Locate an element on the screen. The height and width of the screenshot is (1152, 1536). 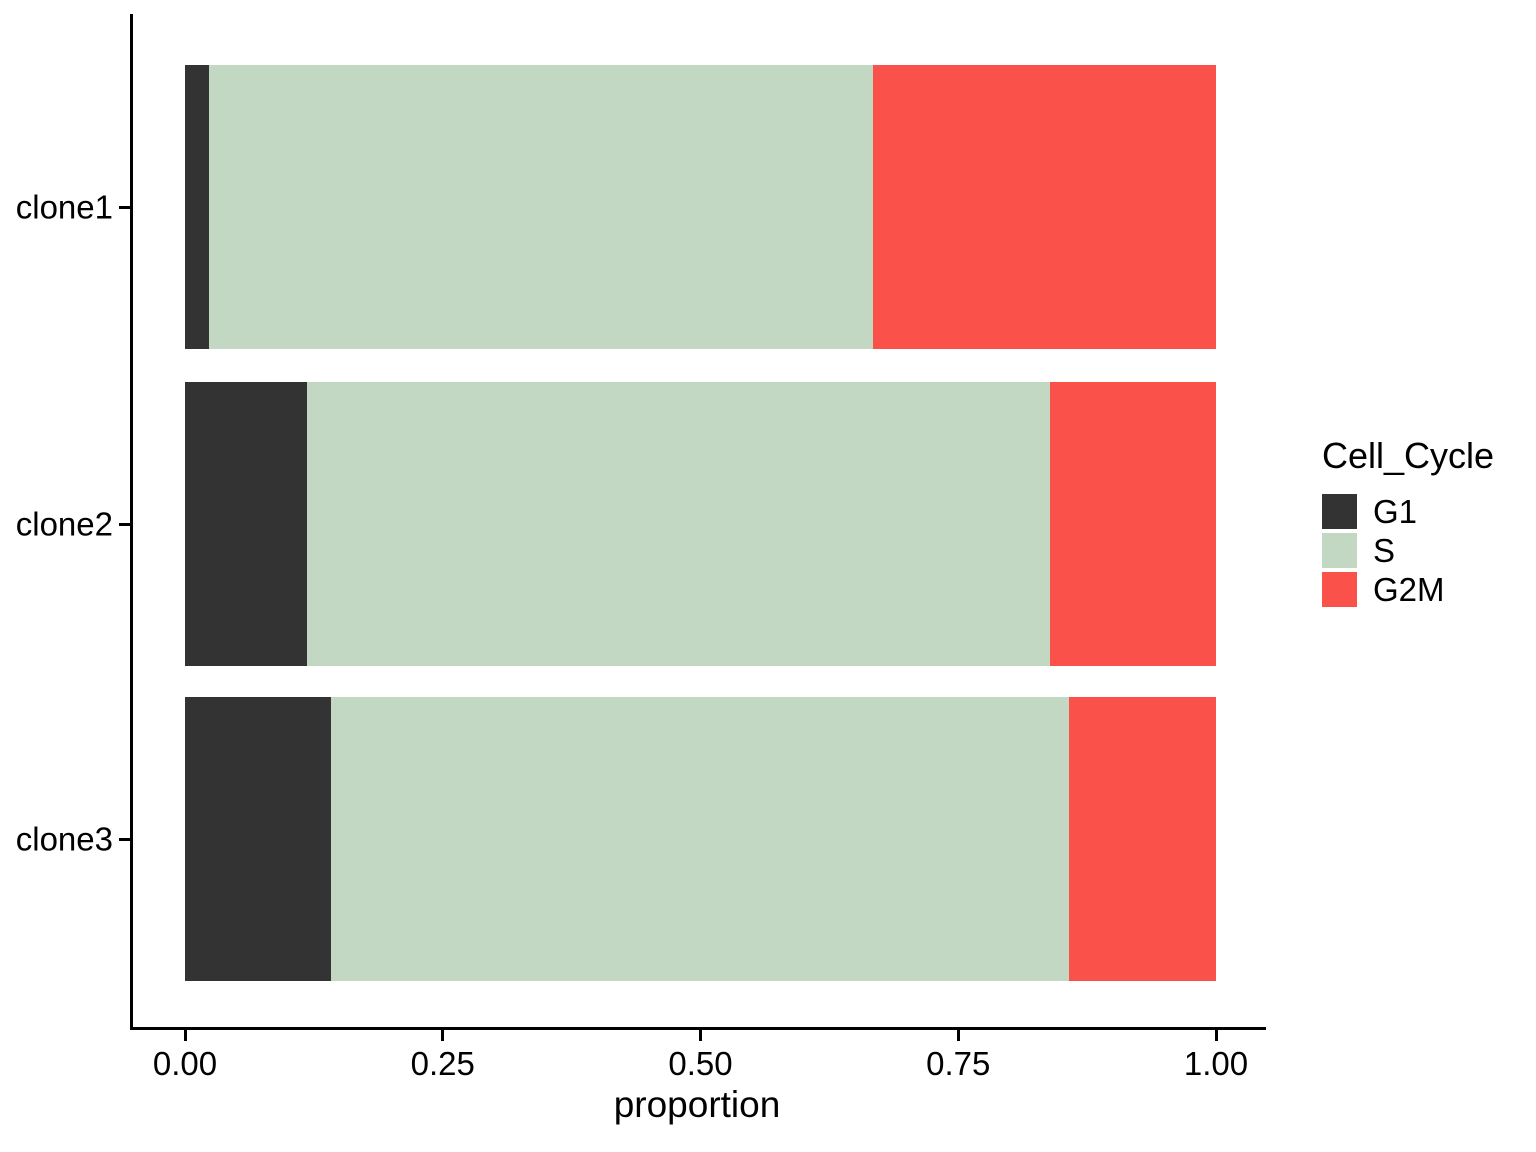
legend-label-S: S is located at coordinates (1384, 550).